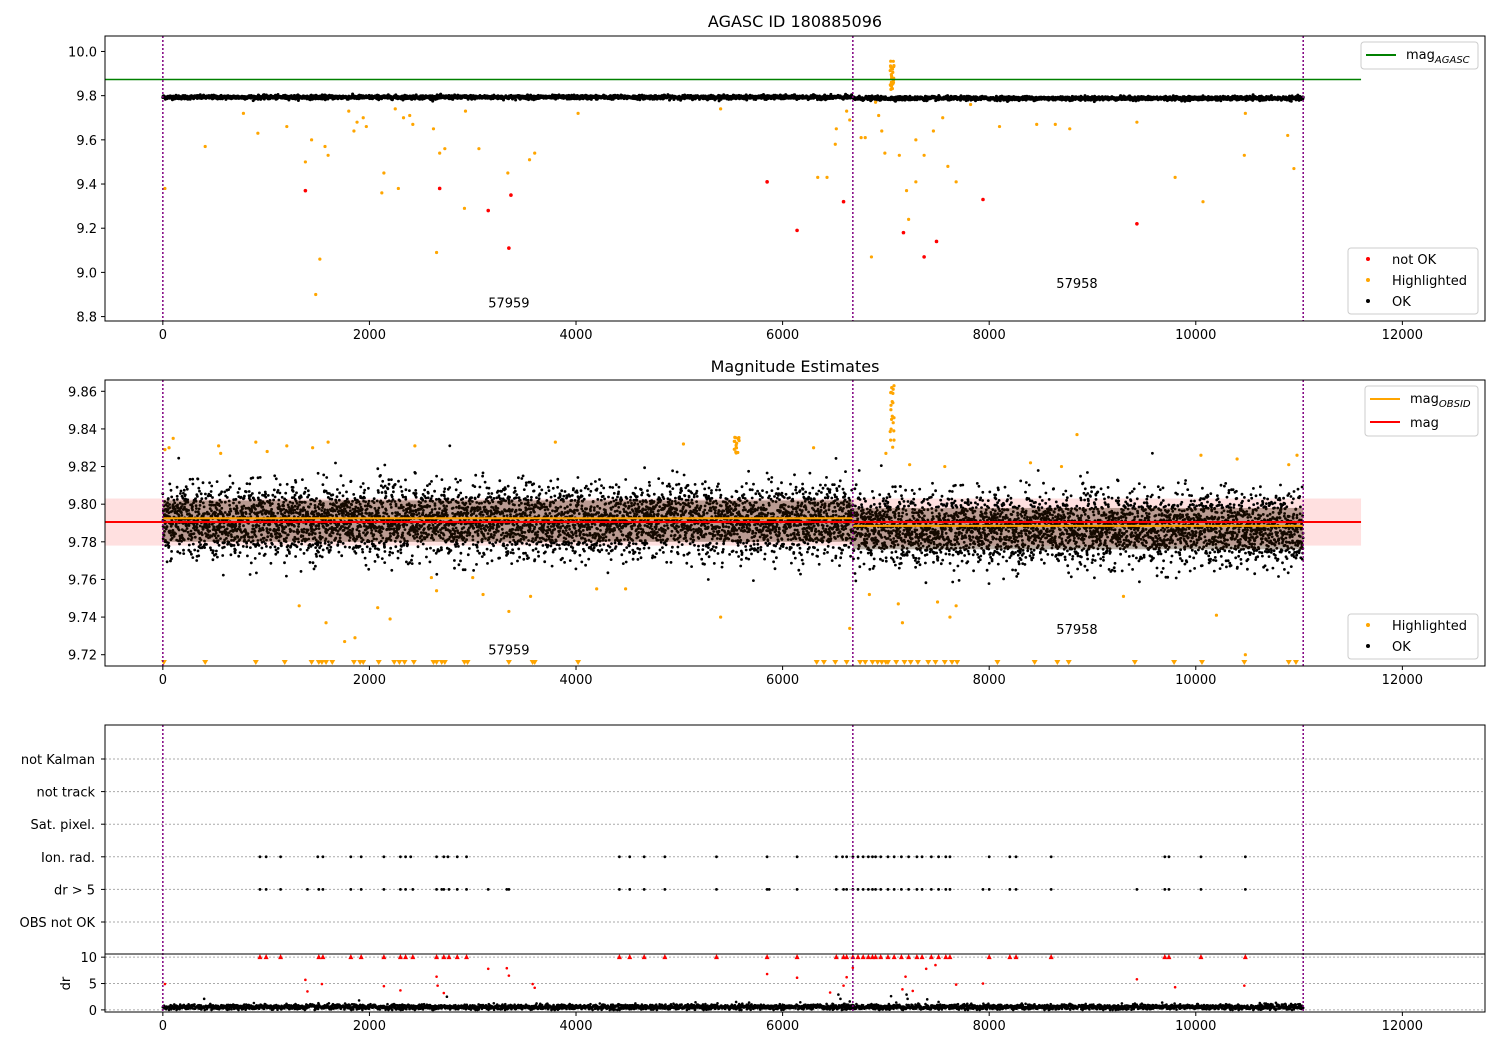 The height and width of the screenshot is (1050, 1500). Describe the element at coordinates (1414, 260) in the screenshot. I see `legend-not-ok: not OK` at that location.